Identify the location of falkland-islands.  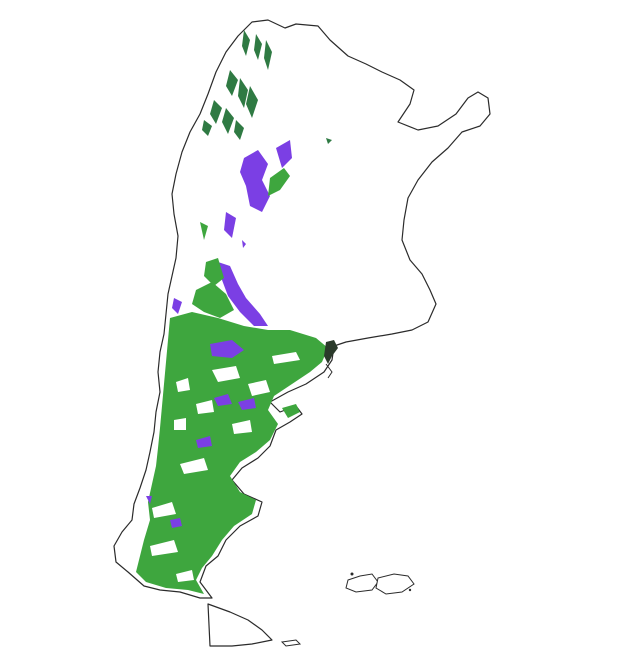
(380, 583).